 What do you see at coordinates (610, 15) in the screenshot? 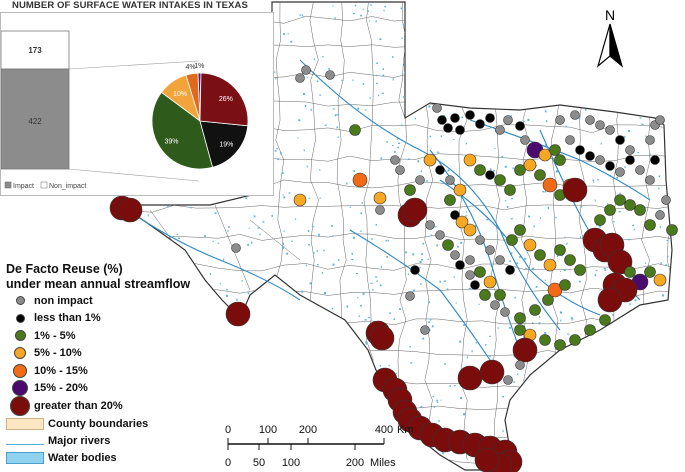
I see `north-label: N` at bounding box center [610, 15].